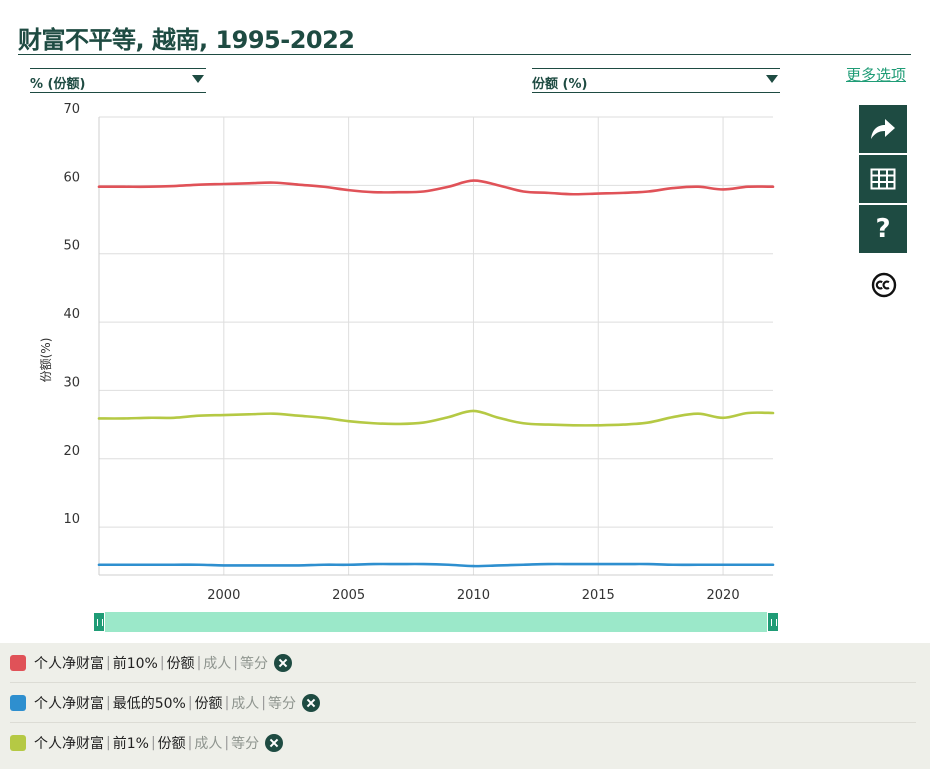 The height and width of the screenshot is (769, 949). I want to click on x-tick-label: 2000, so click(223, 595).